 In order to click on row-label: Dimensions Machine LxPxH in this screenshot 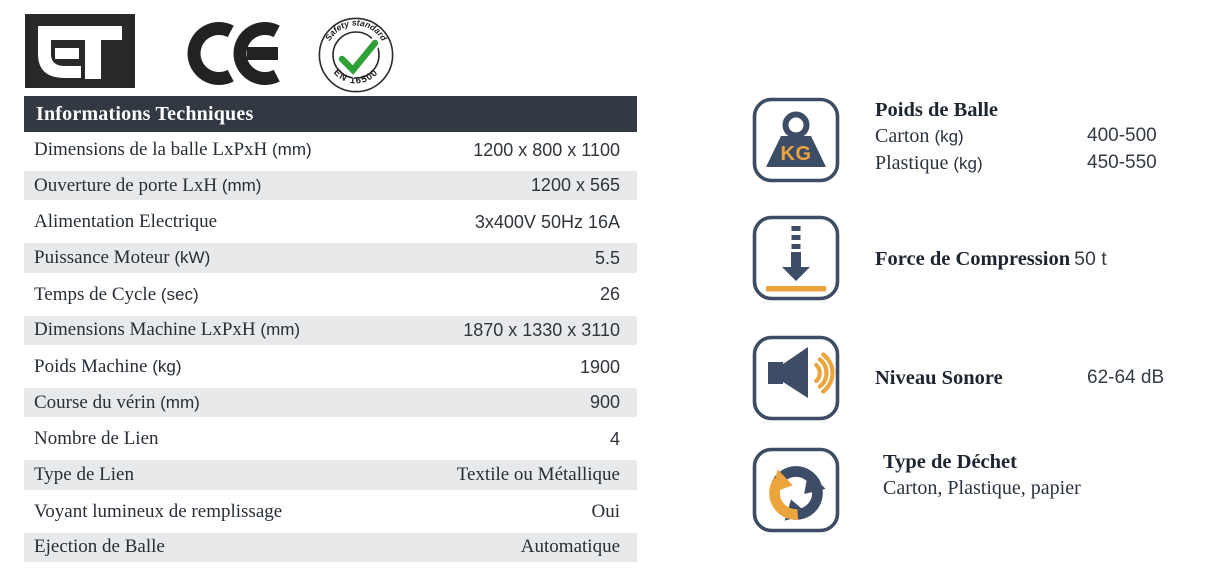, I will do `click(145, 330)`.